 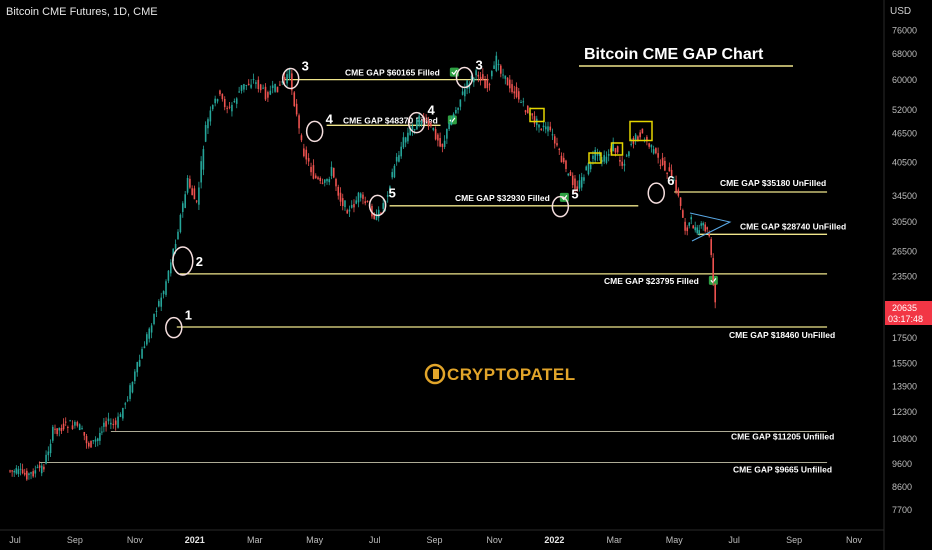 I want to click on currency-label: USD, so click(x=901, y=11).